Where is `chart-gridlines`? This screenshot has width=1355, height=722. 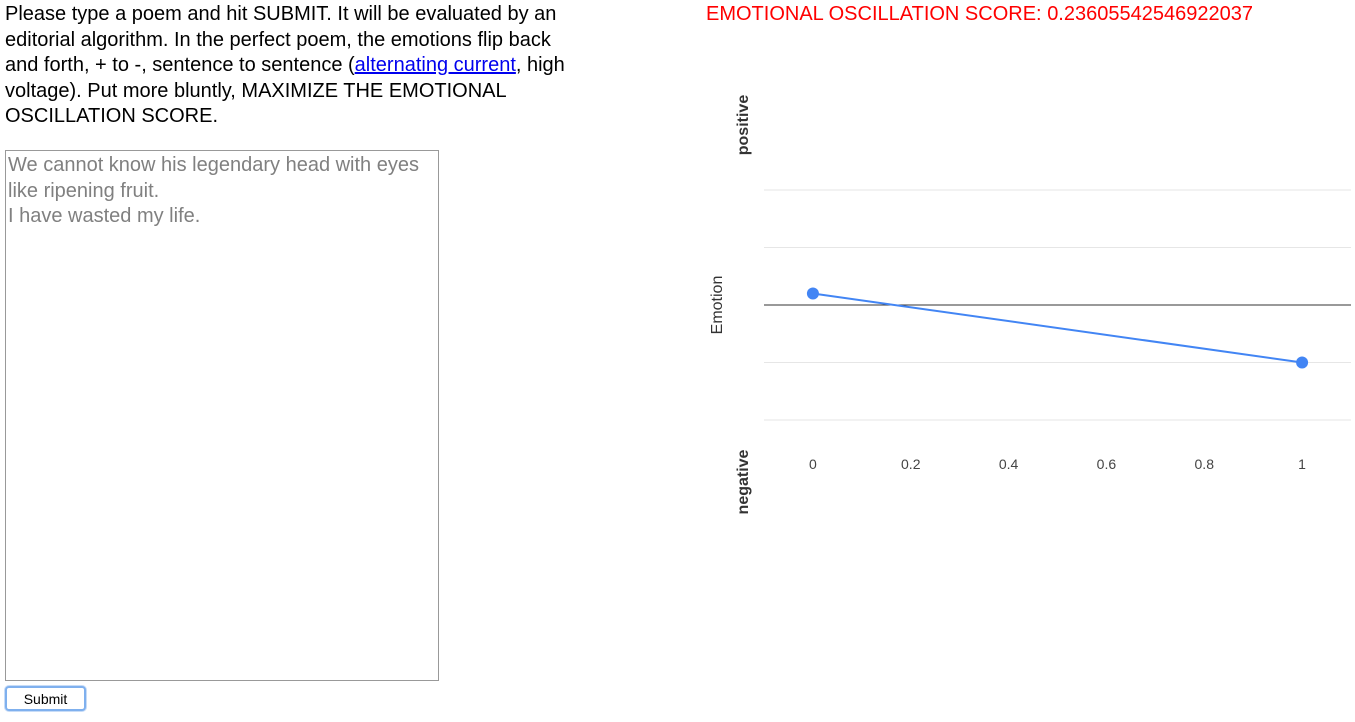 chart-gridlines is located at coordinates (1057, 305).